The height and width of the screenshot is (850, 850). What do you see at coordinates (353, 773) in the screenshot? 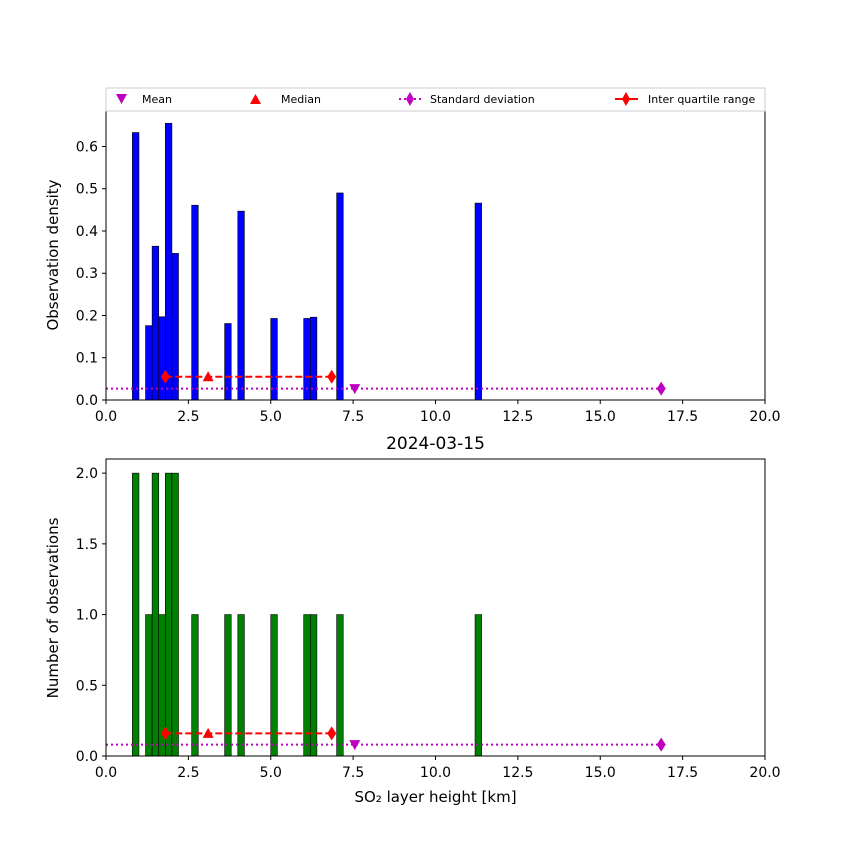
I see `bottom-x-tick-label: 7.5` at bounding box center [353, 773].